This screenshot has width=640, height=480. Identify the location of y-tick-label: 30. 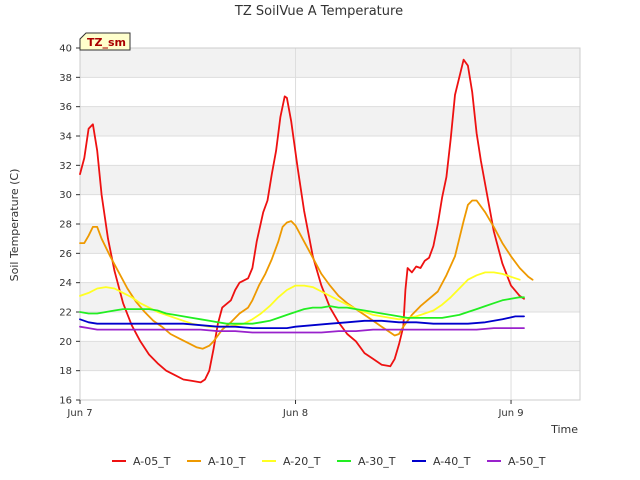
(65, 195).